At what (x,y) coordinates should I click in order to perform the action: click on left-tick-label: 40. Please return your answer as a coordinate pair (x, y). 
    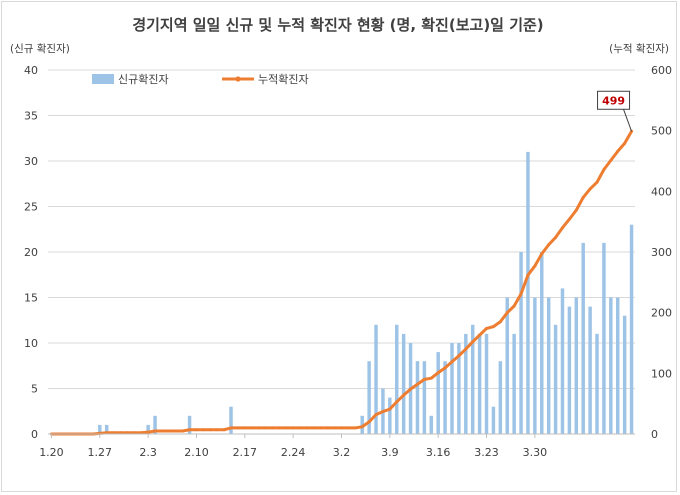
    Looking at the image, I should click on (31, 70).